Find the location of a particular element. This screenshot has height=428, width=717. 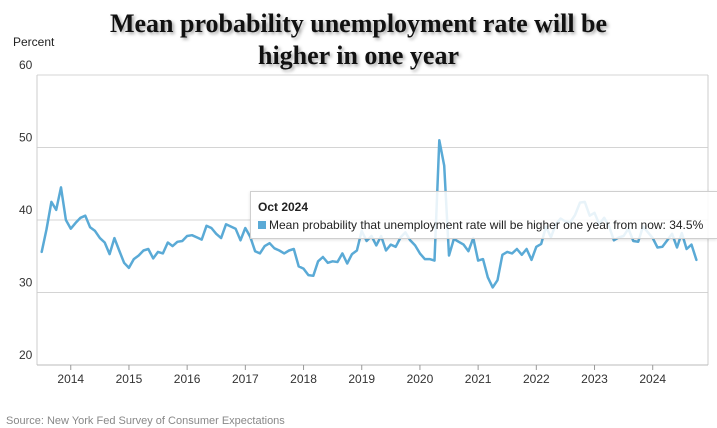

x-tick-label: 2016 is located at coordinates (187, 379).